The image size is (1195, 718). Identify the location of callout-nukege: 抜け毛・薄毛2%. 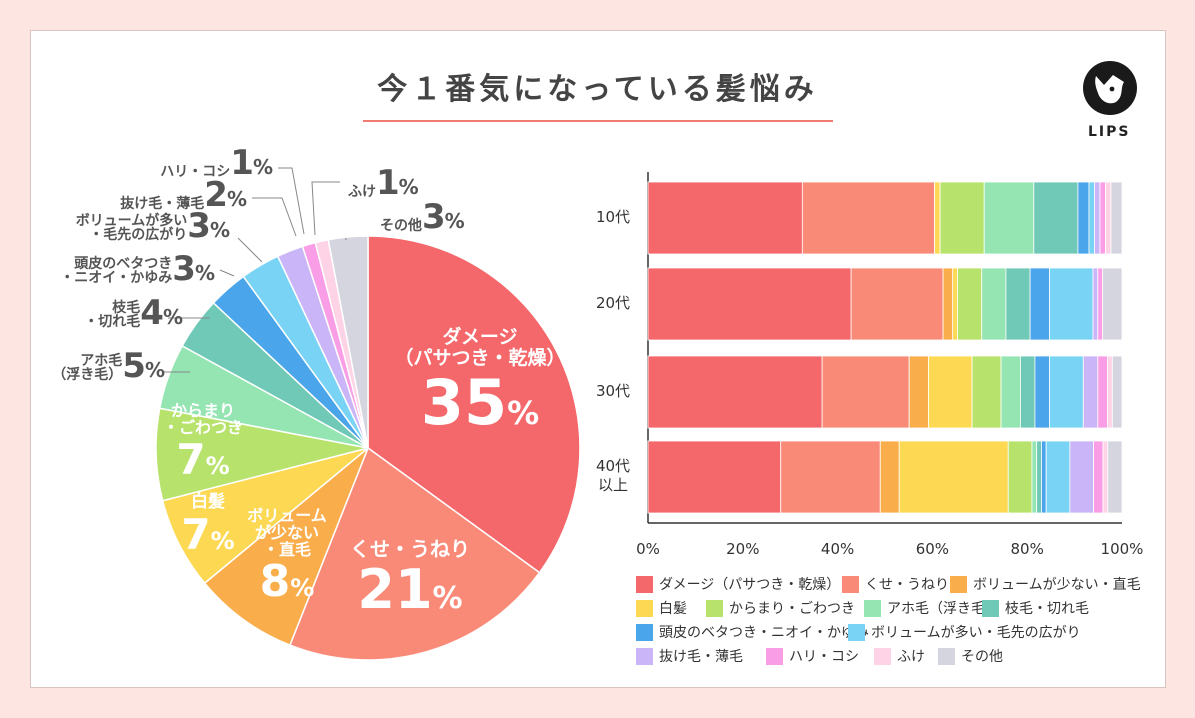
(183, 195).